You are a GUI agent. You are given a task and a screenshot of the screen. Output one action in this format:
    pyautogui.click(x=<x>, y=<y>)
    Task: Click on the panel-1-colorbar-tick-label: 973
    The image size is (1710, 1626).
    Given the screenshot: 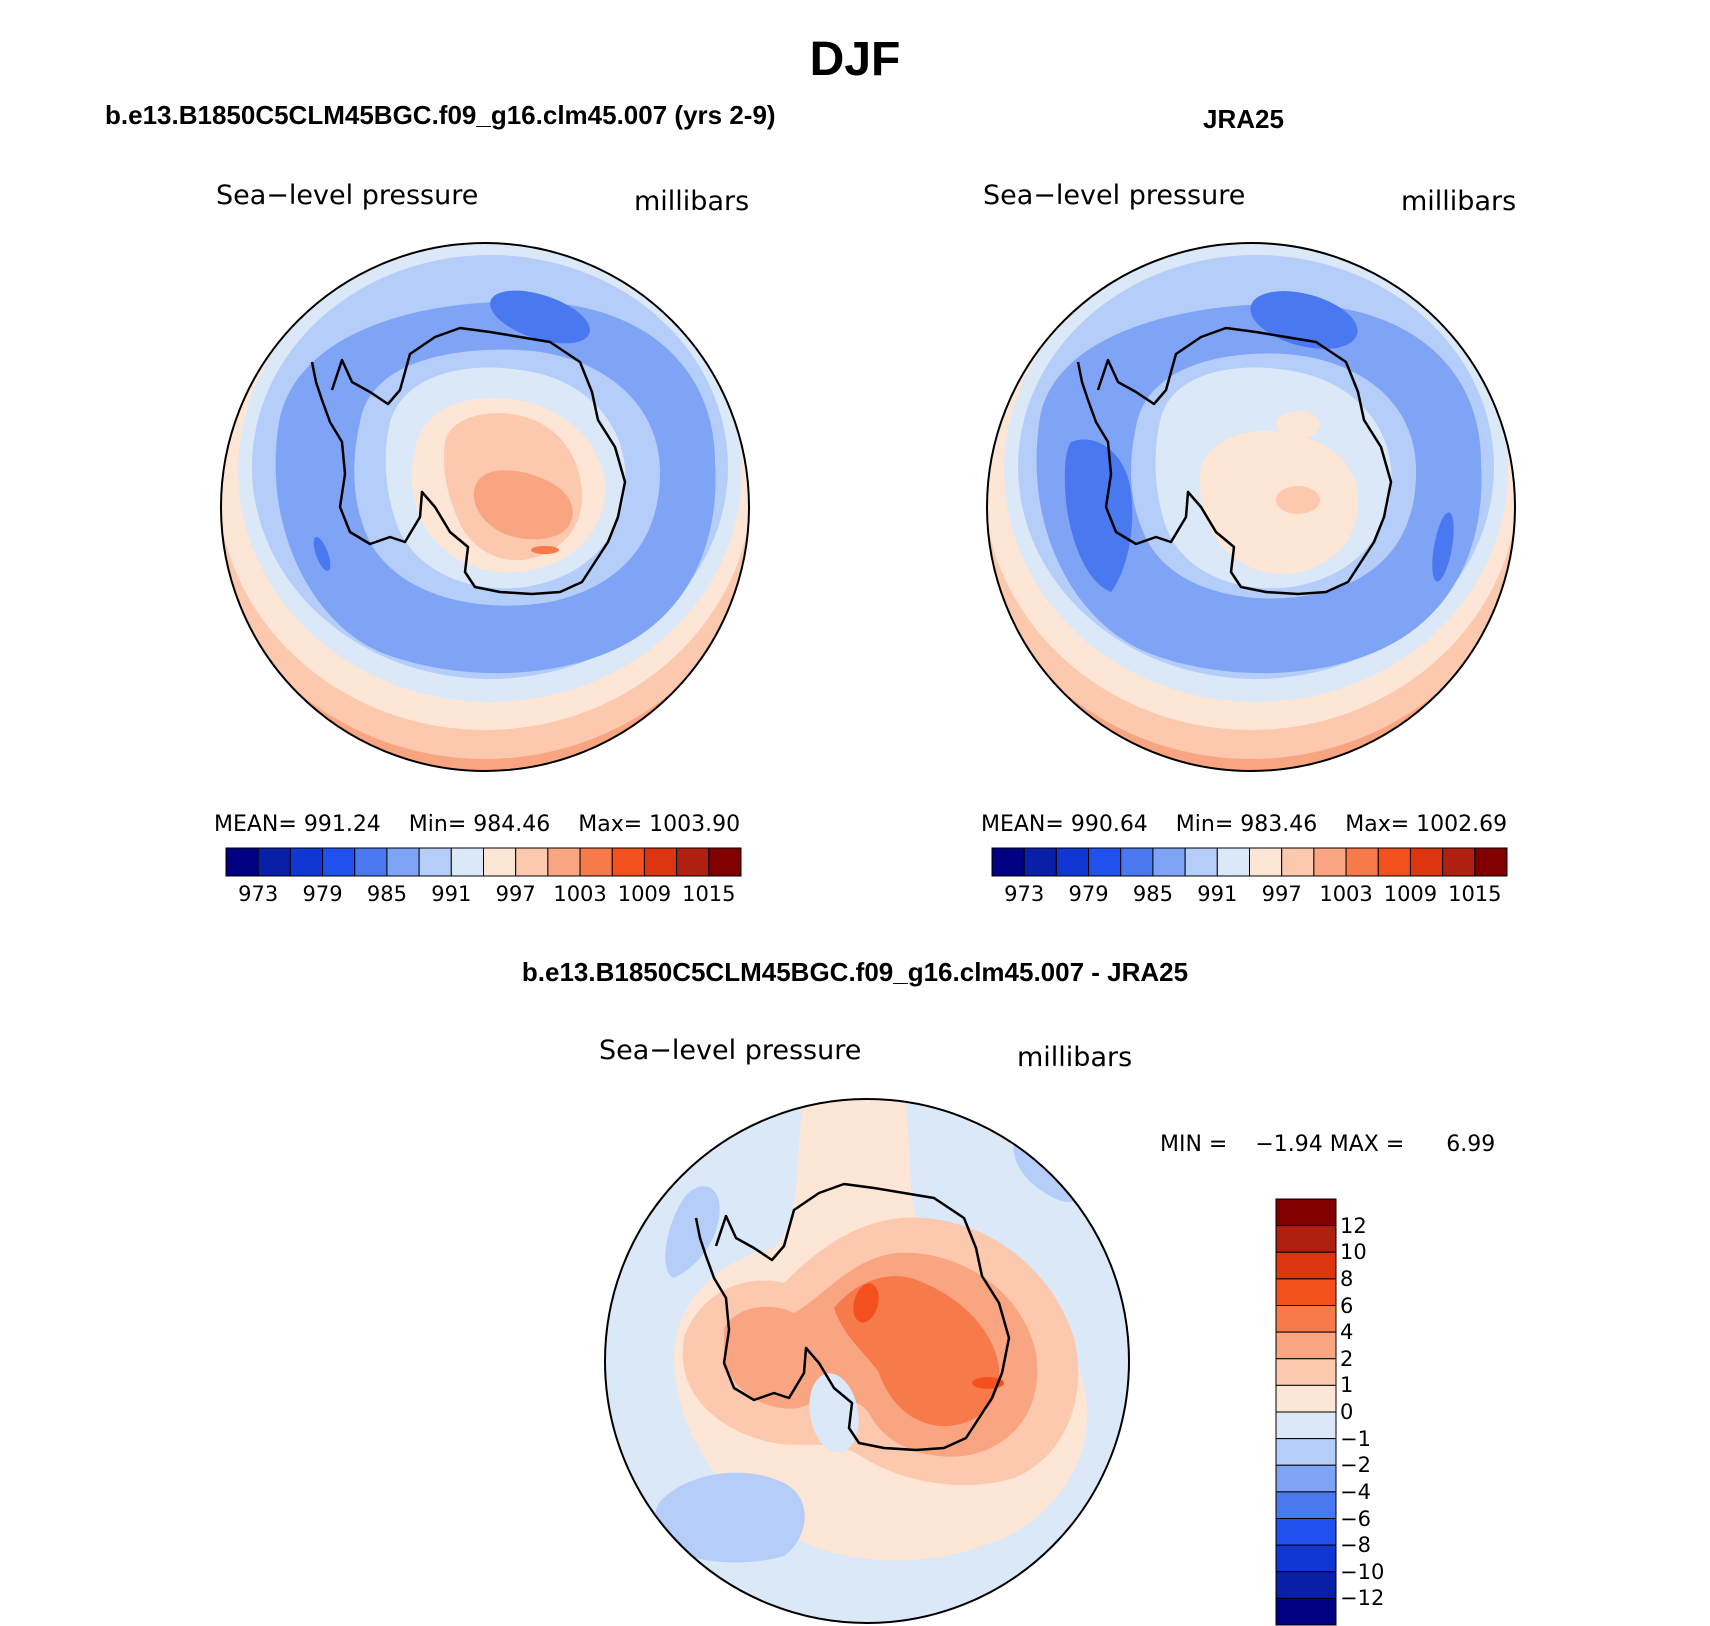 What is the action you would take?
    pyautogui.click(x=258, y=894)
    